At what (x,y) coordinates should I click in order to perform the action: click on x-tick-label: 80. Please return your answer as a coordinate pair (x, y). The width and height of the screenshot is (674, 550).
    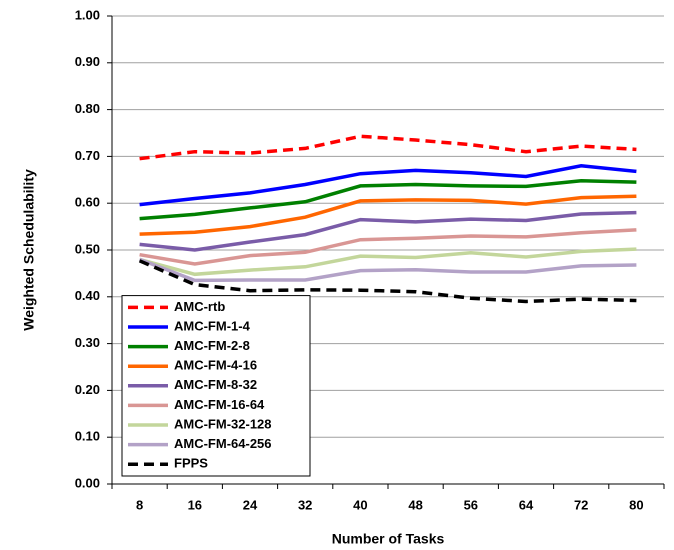
    Looking at the image, I should click on (636, 504).